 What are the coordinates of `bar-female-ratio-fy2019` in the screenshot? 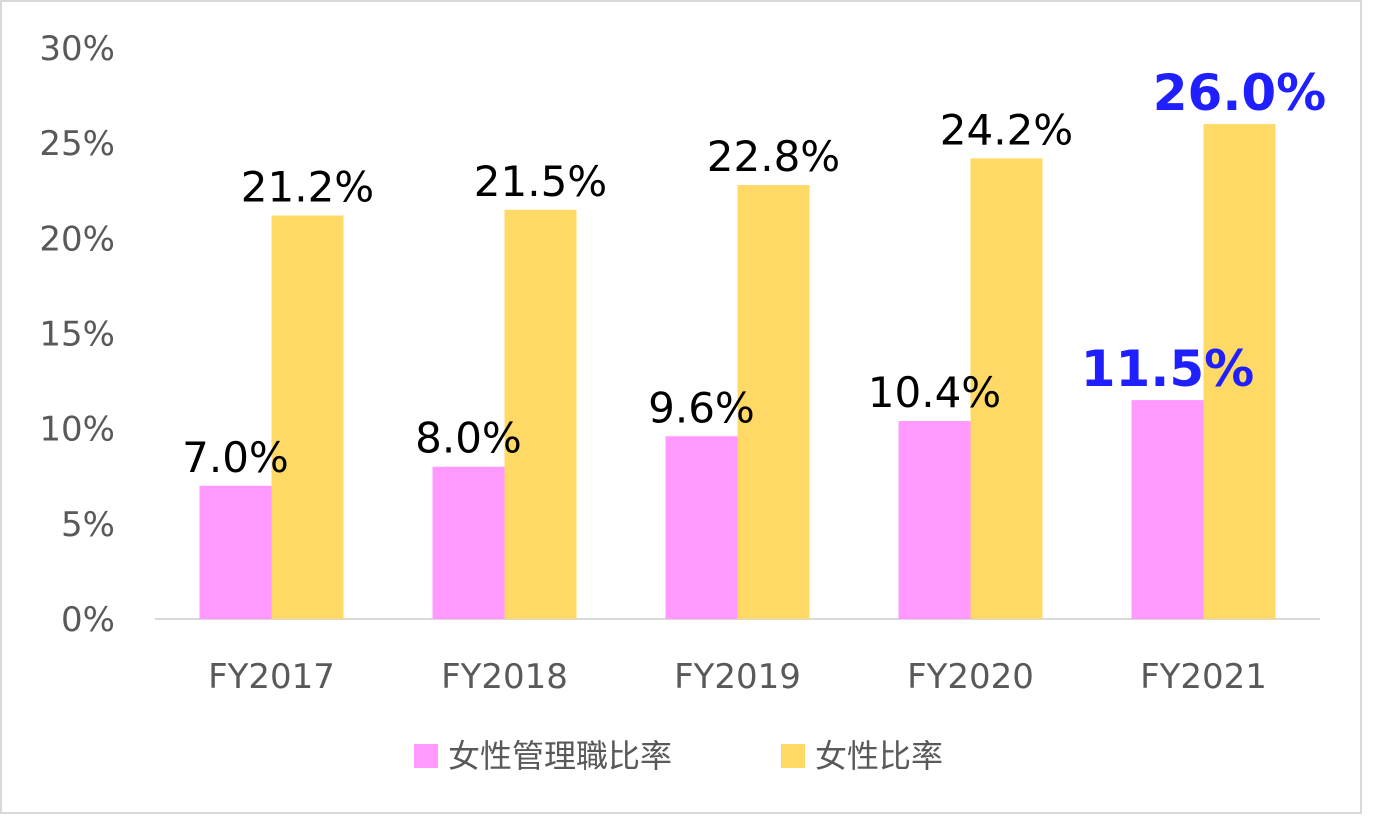 It's located at (773, 402).